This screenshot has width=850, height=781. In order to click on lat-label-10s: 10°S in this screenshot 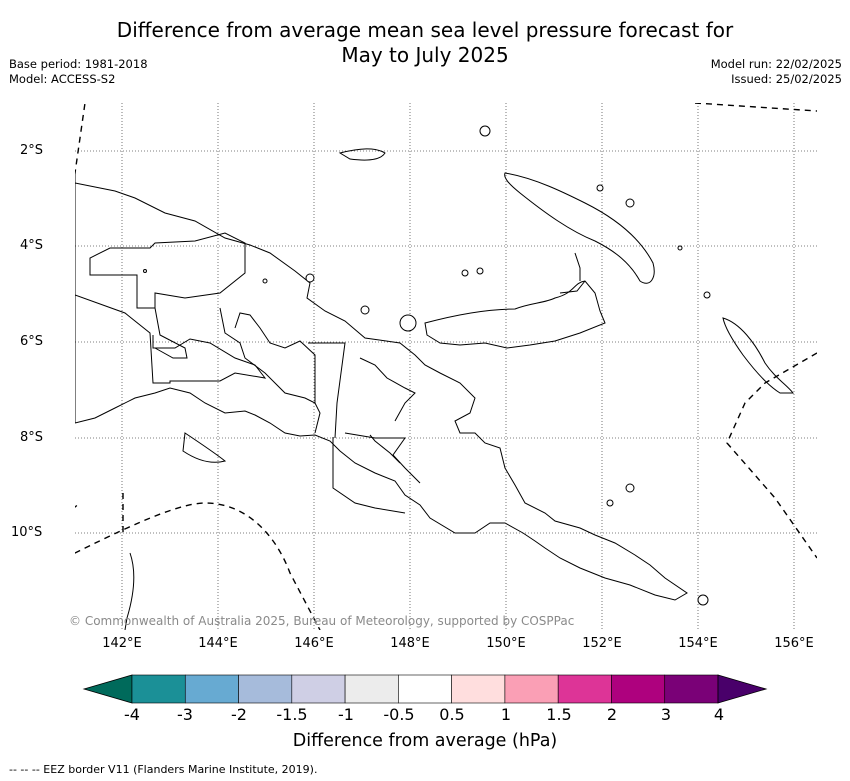, I will do `click(27, 532)`.